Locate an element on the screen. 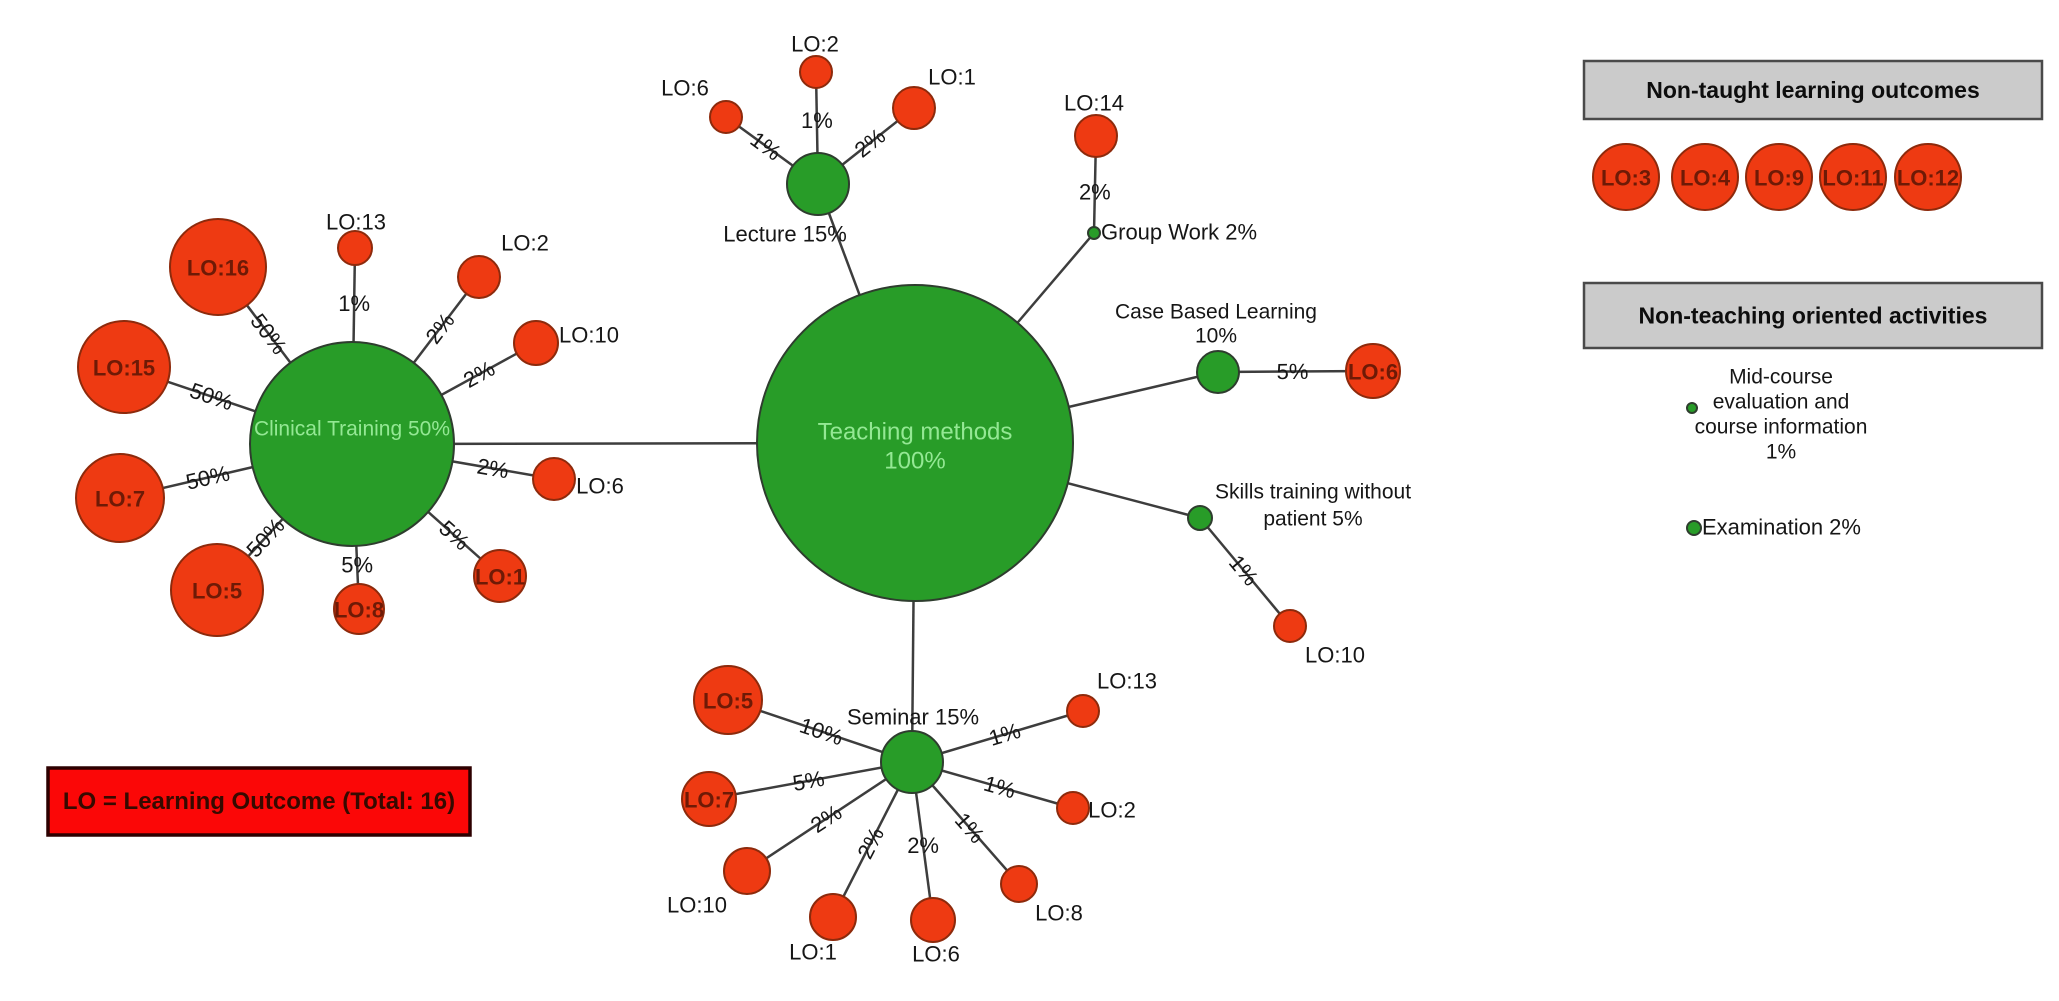  node-lo1C is located at coordinates (500, 576).